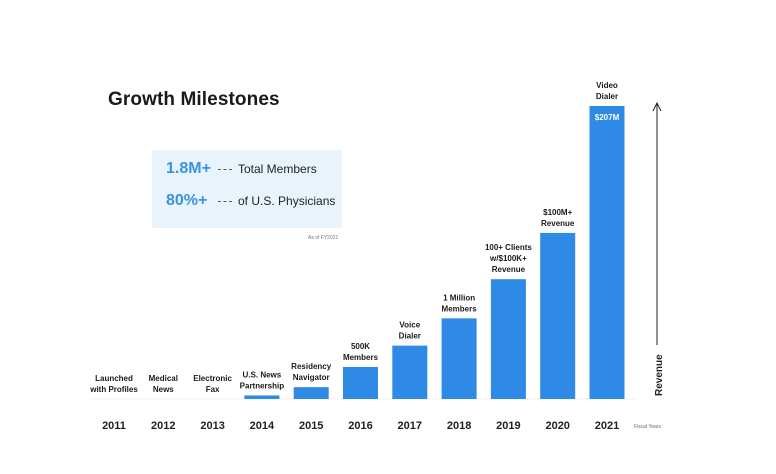  Describe the element at coordinates (262, 426) in the screenshot. I see `x-tick-label-2014: 2014` at that location.